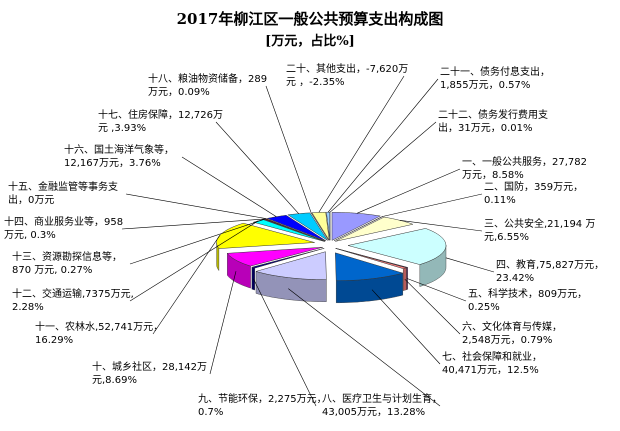 This screenshot has height=431, width=620. I want to click on slice-label: 十三、资源勘探信息等，, so click(67, 256).